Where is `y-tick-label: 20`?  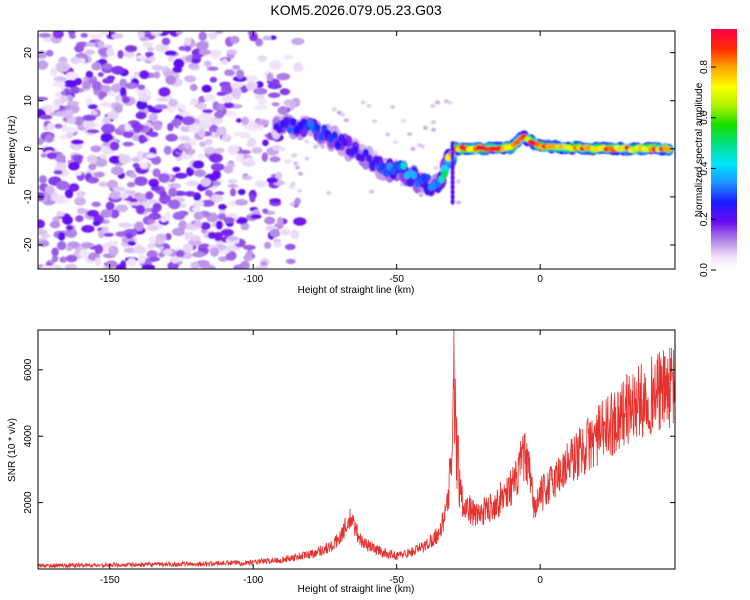 y-tick-label: 20 is located at coordinates (28, 53).